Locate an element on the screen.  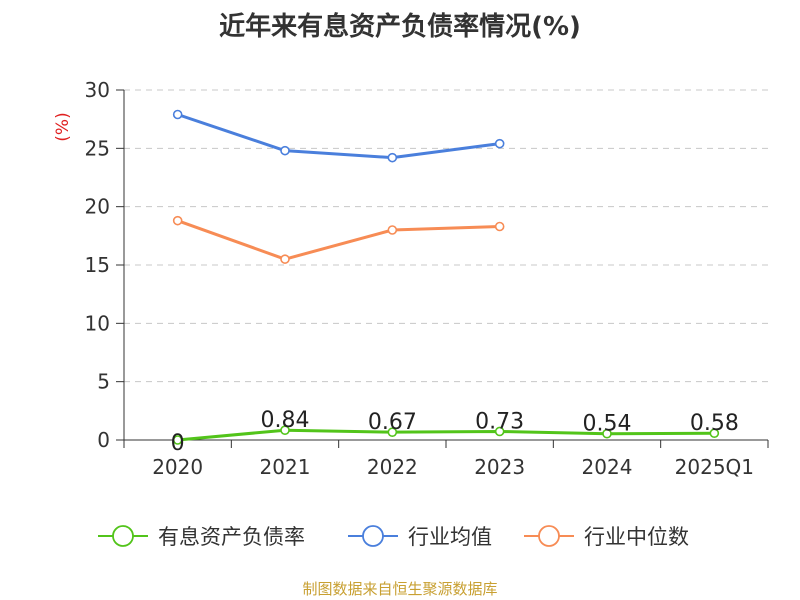
chart-title: 近年来有息资产负债率情况(%) is located at coordinates (400, 27).